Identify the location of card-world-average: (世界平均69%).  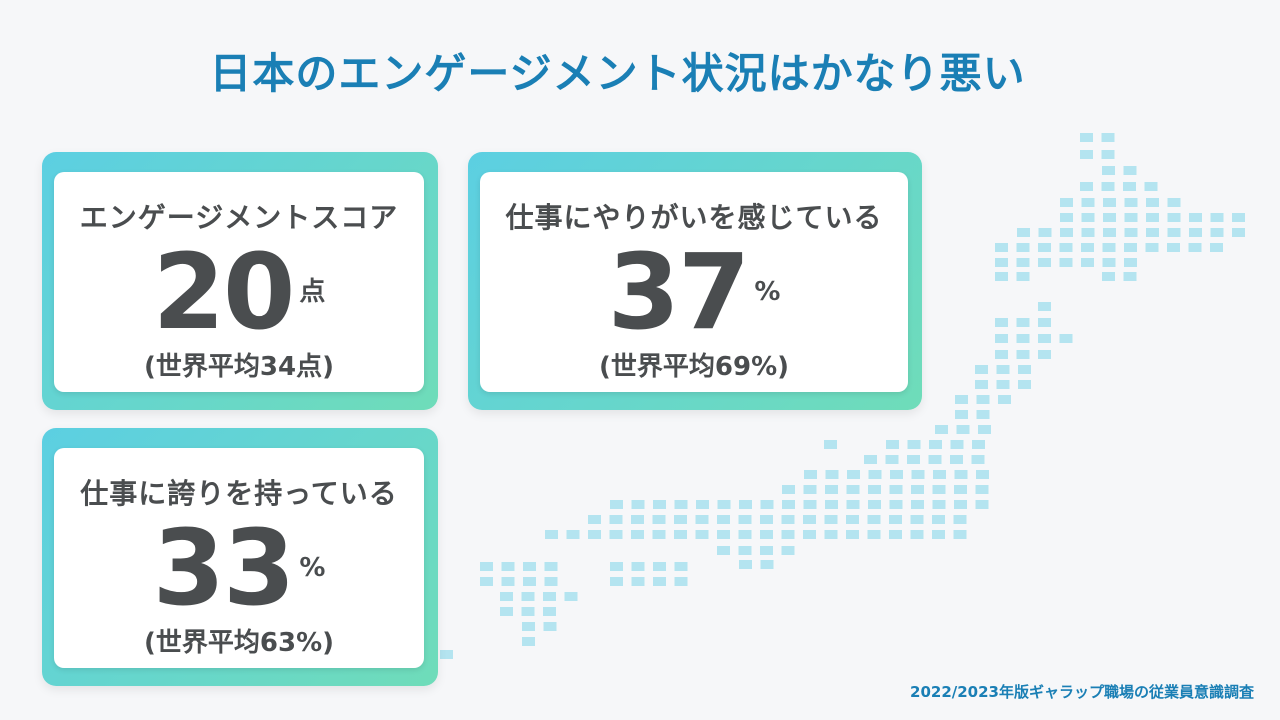
(694, 367).